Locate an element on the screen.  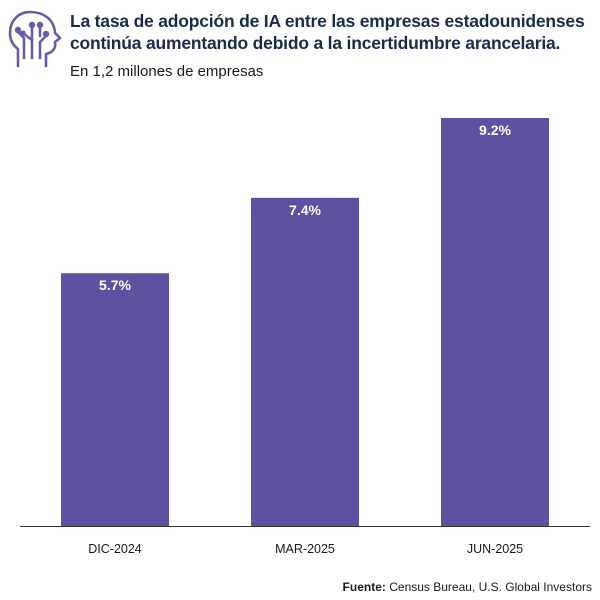
bar-jun-2025 is located at coordinates (495, 322).